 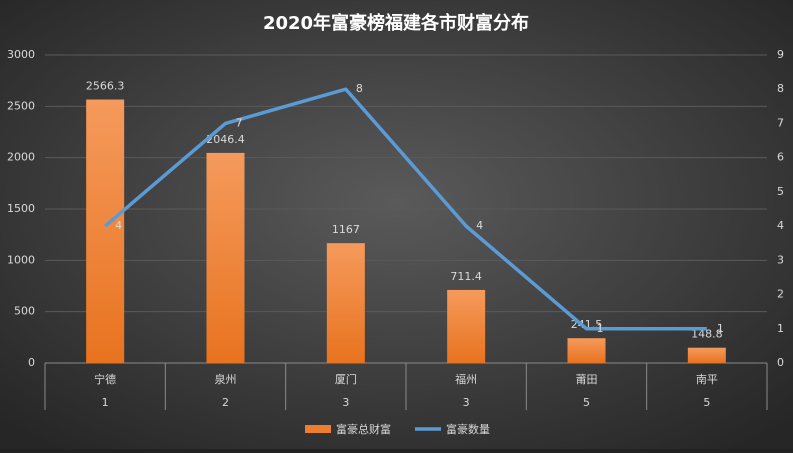 I want to click on legend-label: 富豪总财富, so click(x=363, y=429).